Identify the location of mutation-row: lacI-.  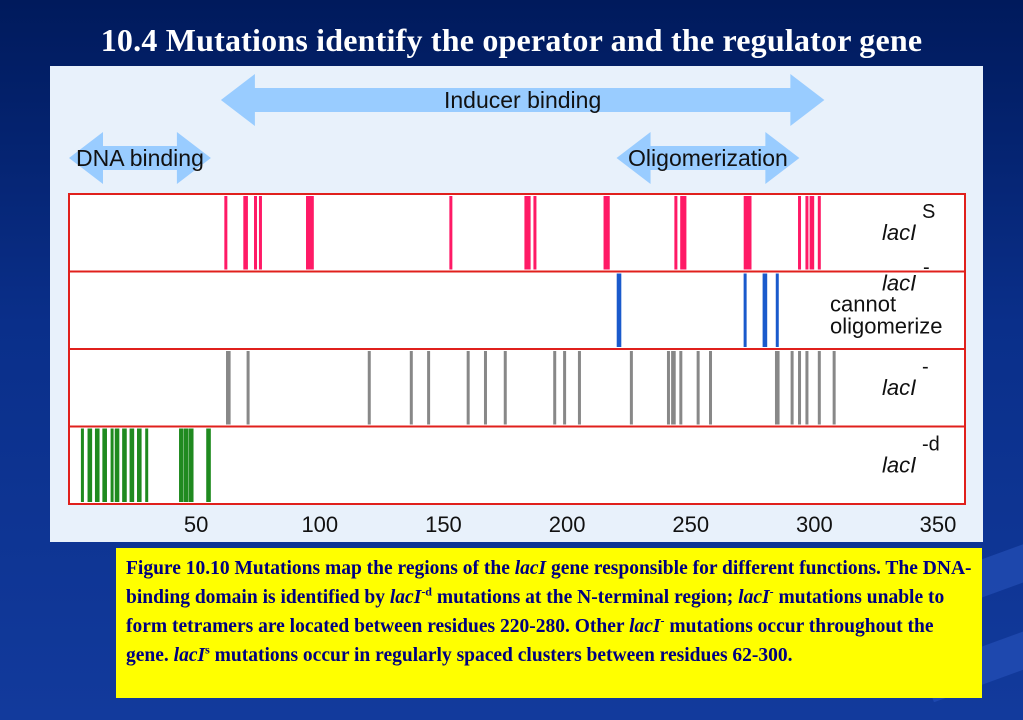
(517, 388).